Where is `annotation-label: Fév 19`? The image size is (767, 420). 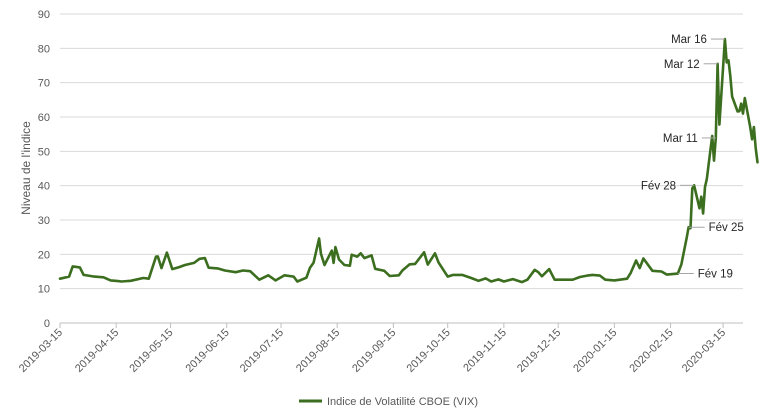
annotation-label: Fév 19 is located at coordinates (715, 275).